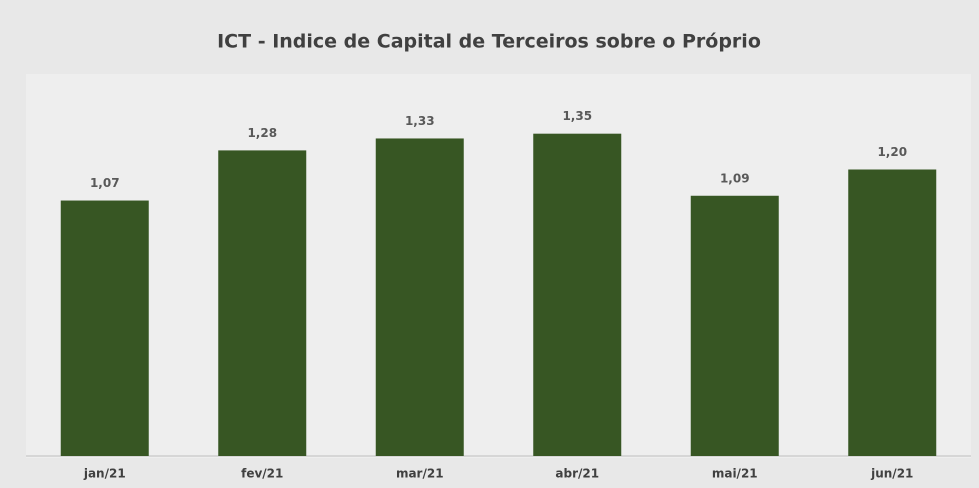 Image resolution: width=979 pixels, height=488 pixels. I want to click on data-label: 1,09, so click(735, 178).